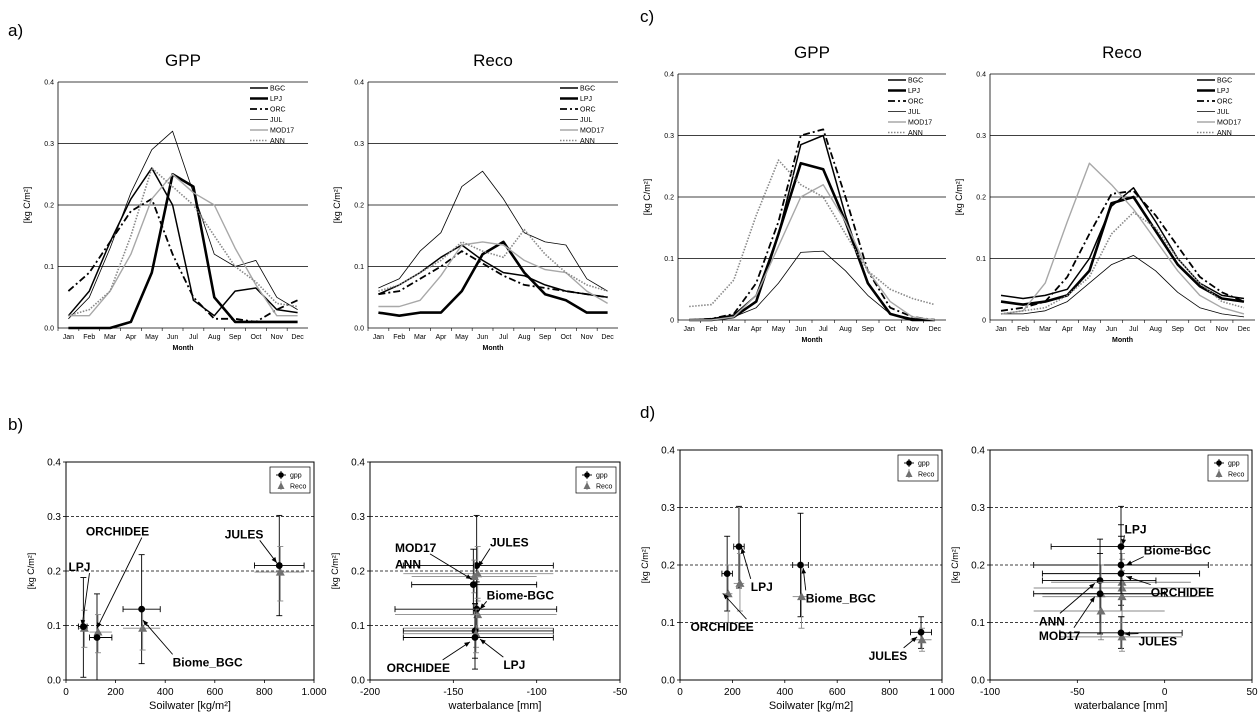  Describe the element at coordinates (1199, 329) in the screenshot. I see `x-tick-label: Oct` at that location.